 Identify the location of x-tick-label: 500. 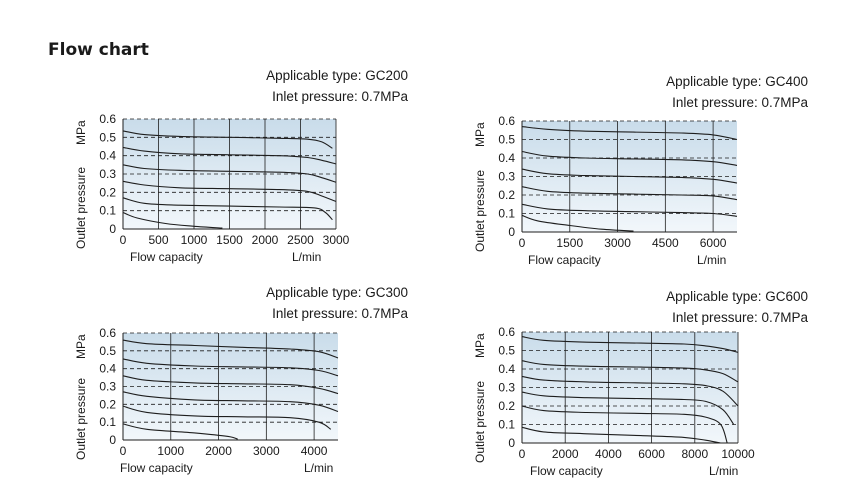
(158, 240).